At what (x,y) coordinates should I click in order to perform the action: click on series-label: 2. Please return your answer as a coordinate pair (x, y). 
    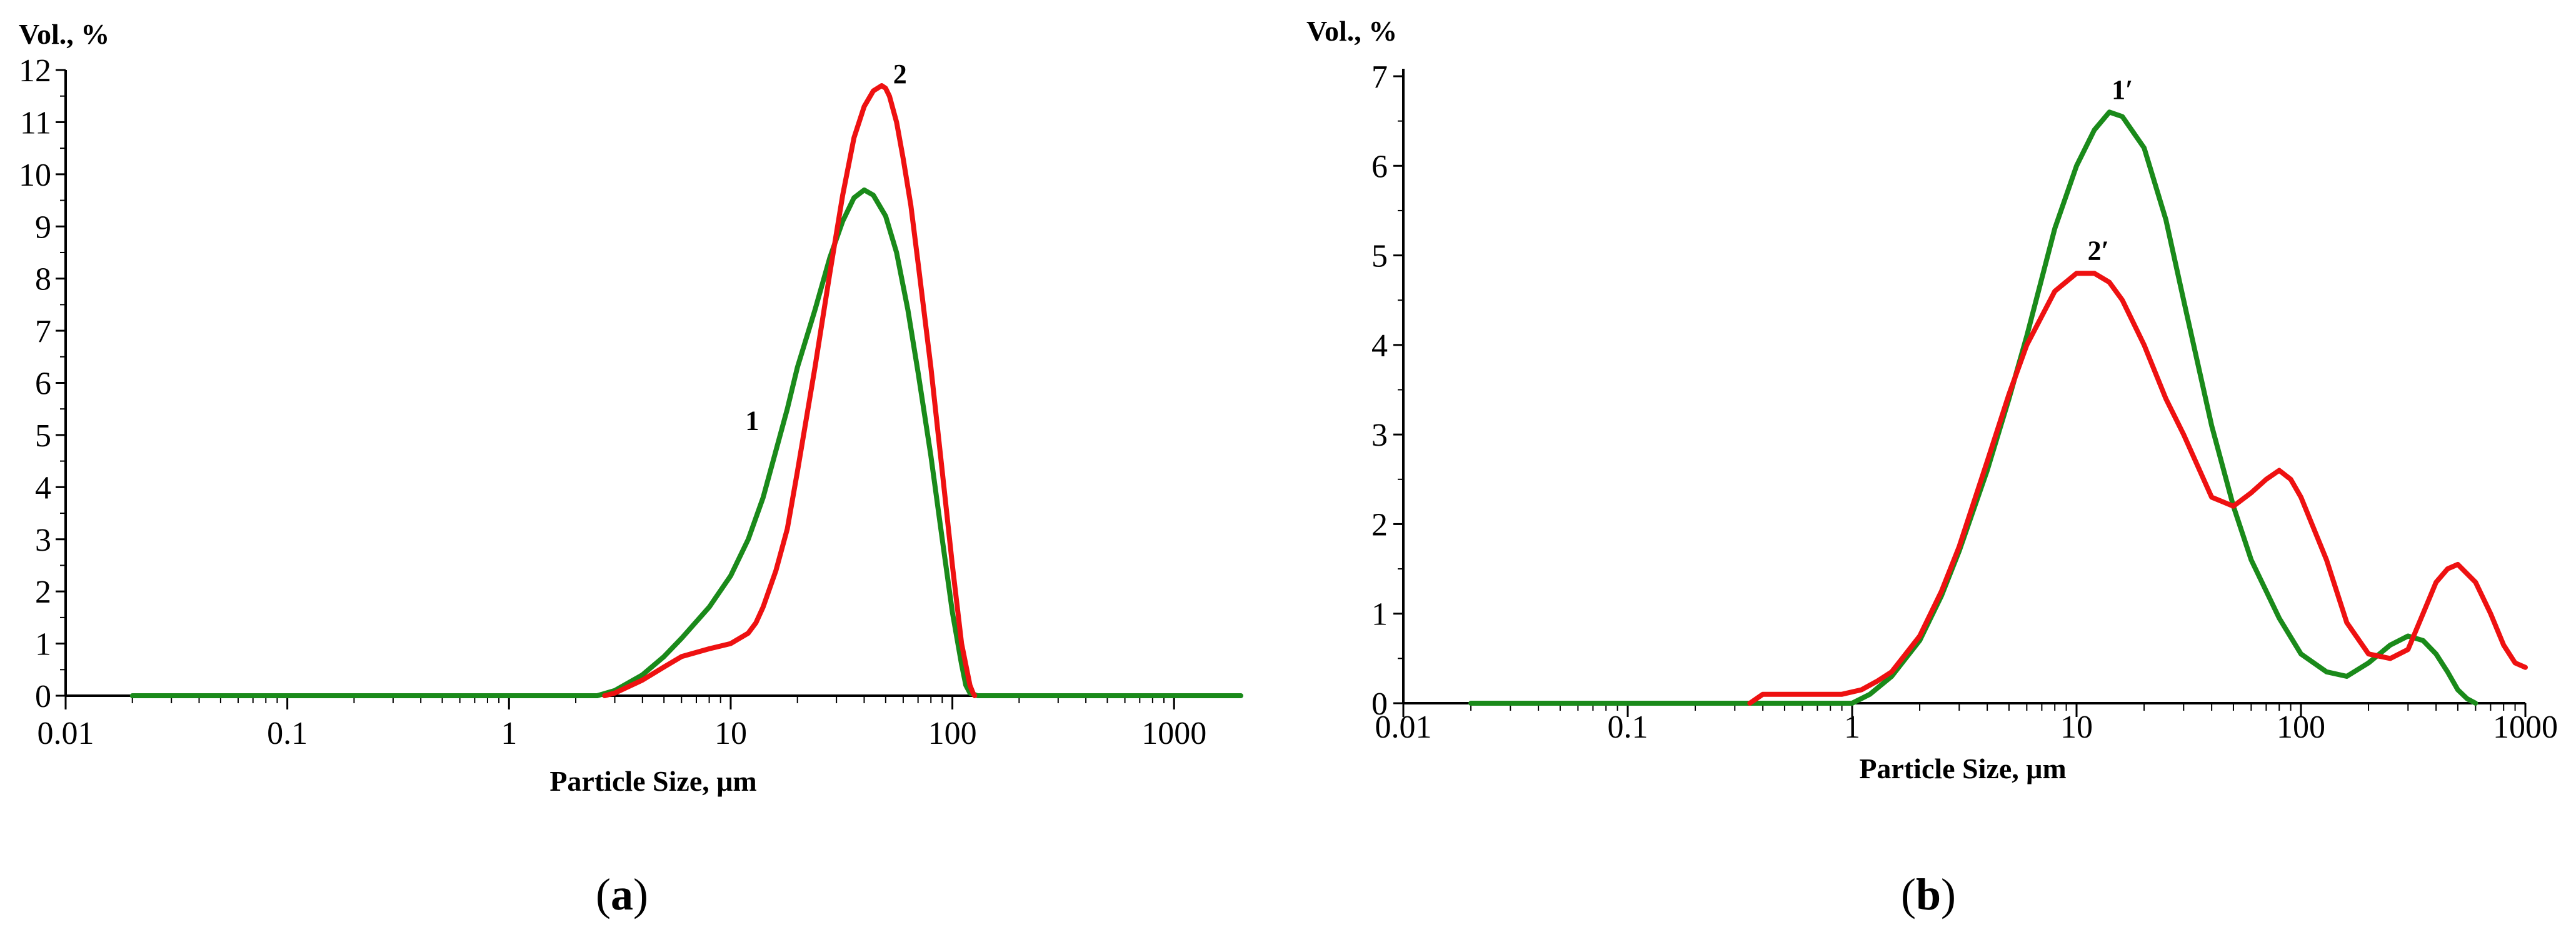
    Looking at the image, I should click on (900, 74).